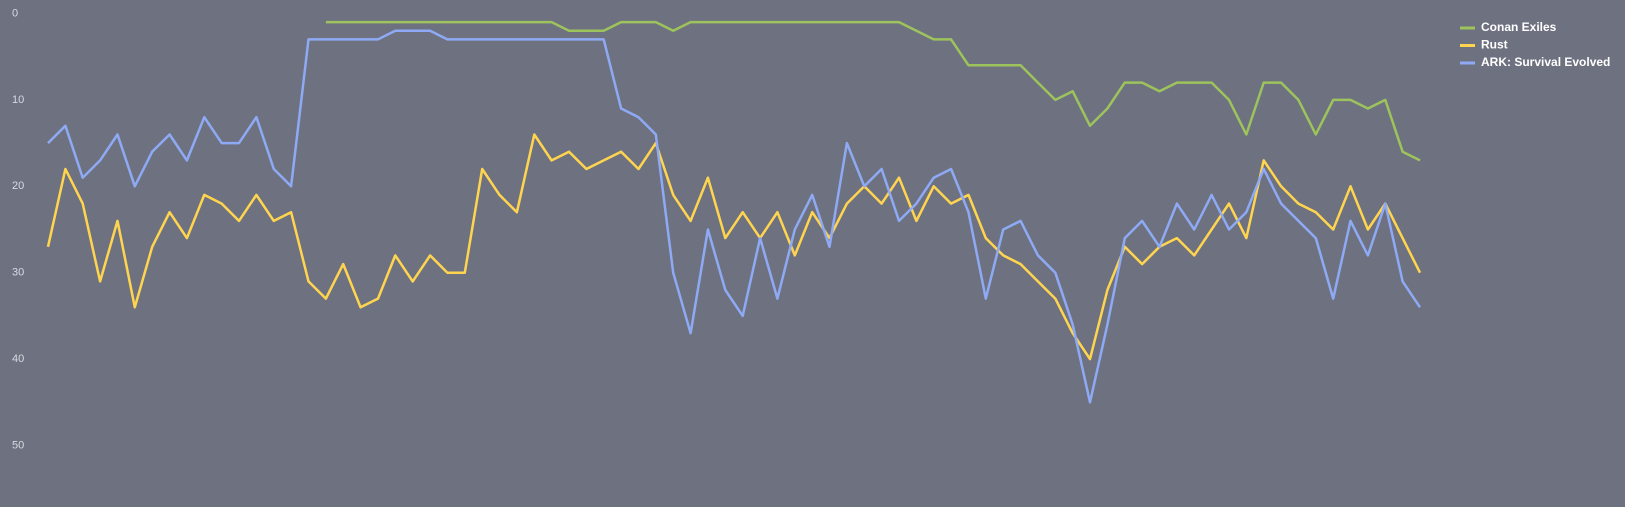 This screenshot has height=507, width=1625. What do you see at coordinates (18, 186) in the screenshot?
I see `y-tick-label: 20` at bounding box center [18, 186].